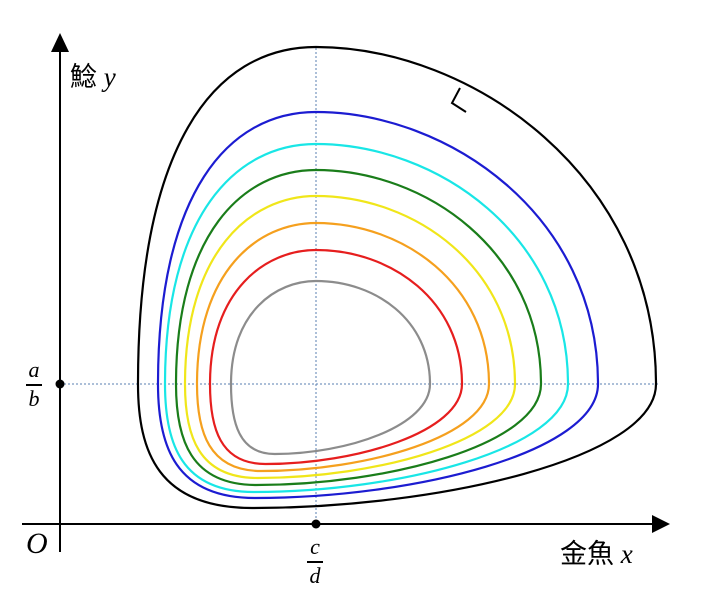 This screenshot has height=601, width=701. Describe the element at coordinates (626, 554) in the screenshot. I see `x-axis-label-variable: x` at that location.